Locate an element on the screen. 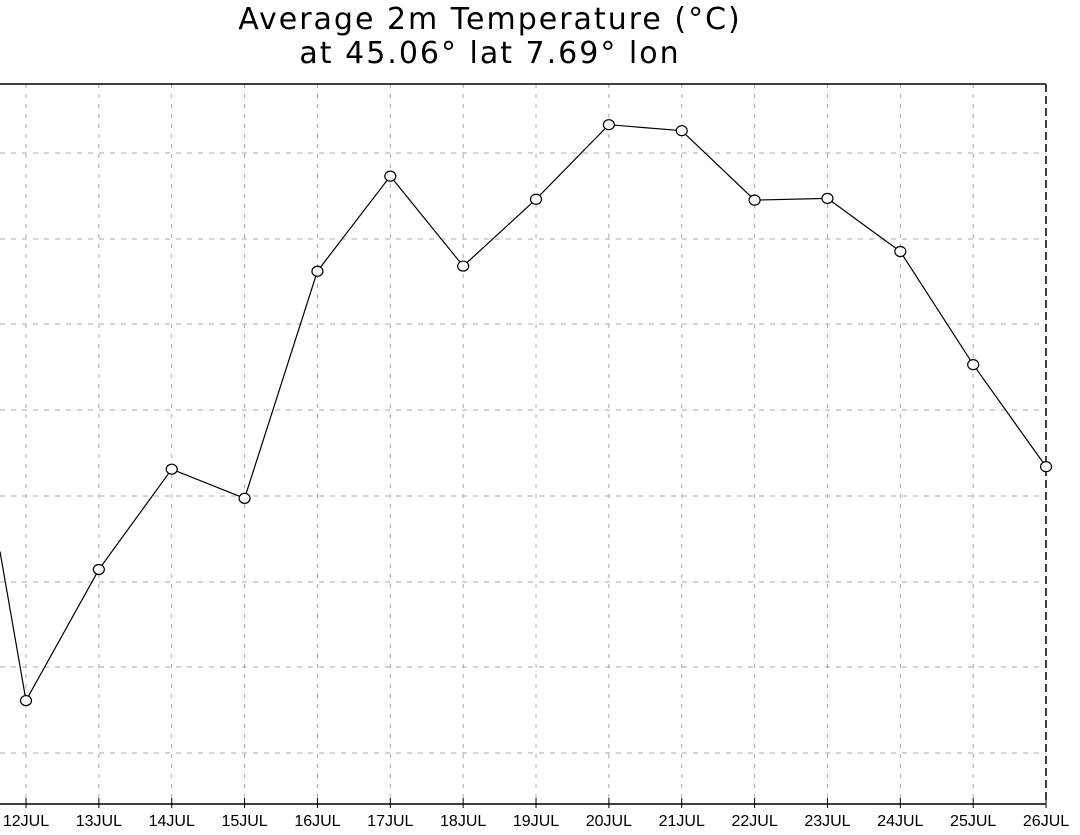 Image resolution: width=1080 pixels, height=835 pixels. chart-title: Average 2m Temperature (°C) is located at coordinates (490, 19).